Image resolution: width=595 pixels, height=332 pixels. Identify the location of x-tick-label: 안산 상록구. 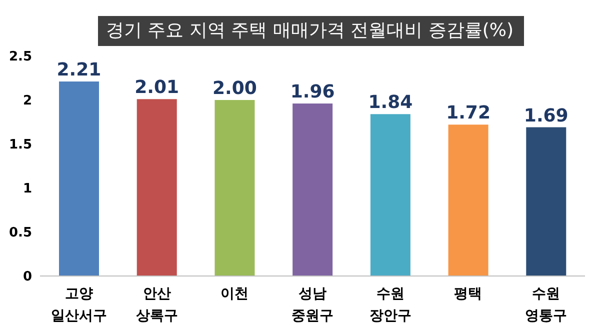
(157, 305).